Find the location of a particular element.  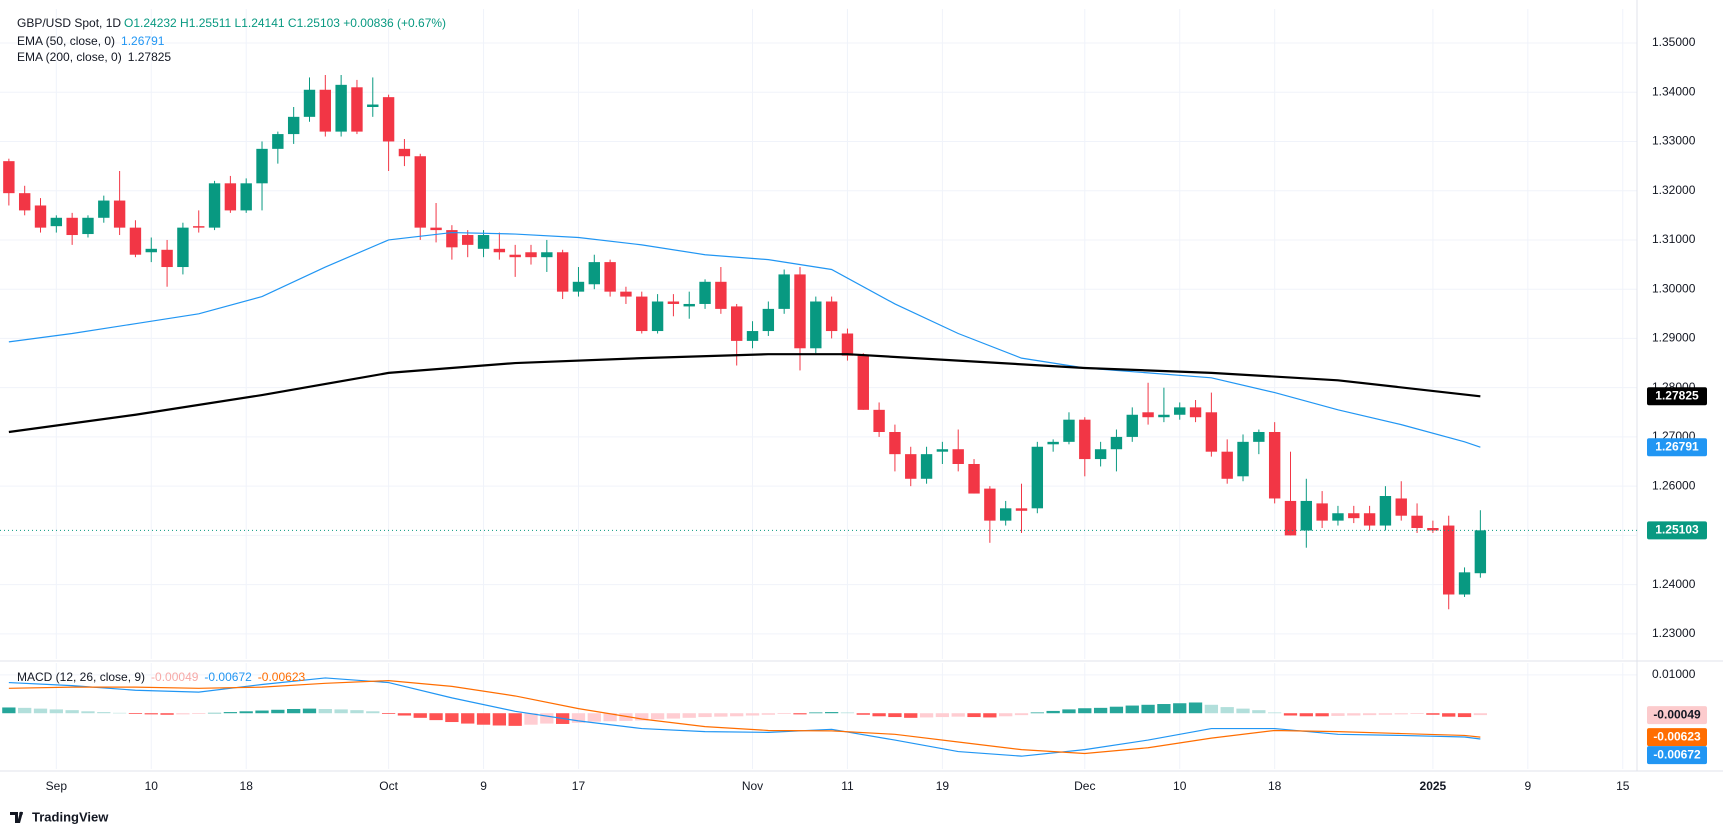

macd-line is located at coordinates (744, 717).